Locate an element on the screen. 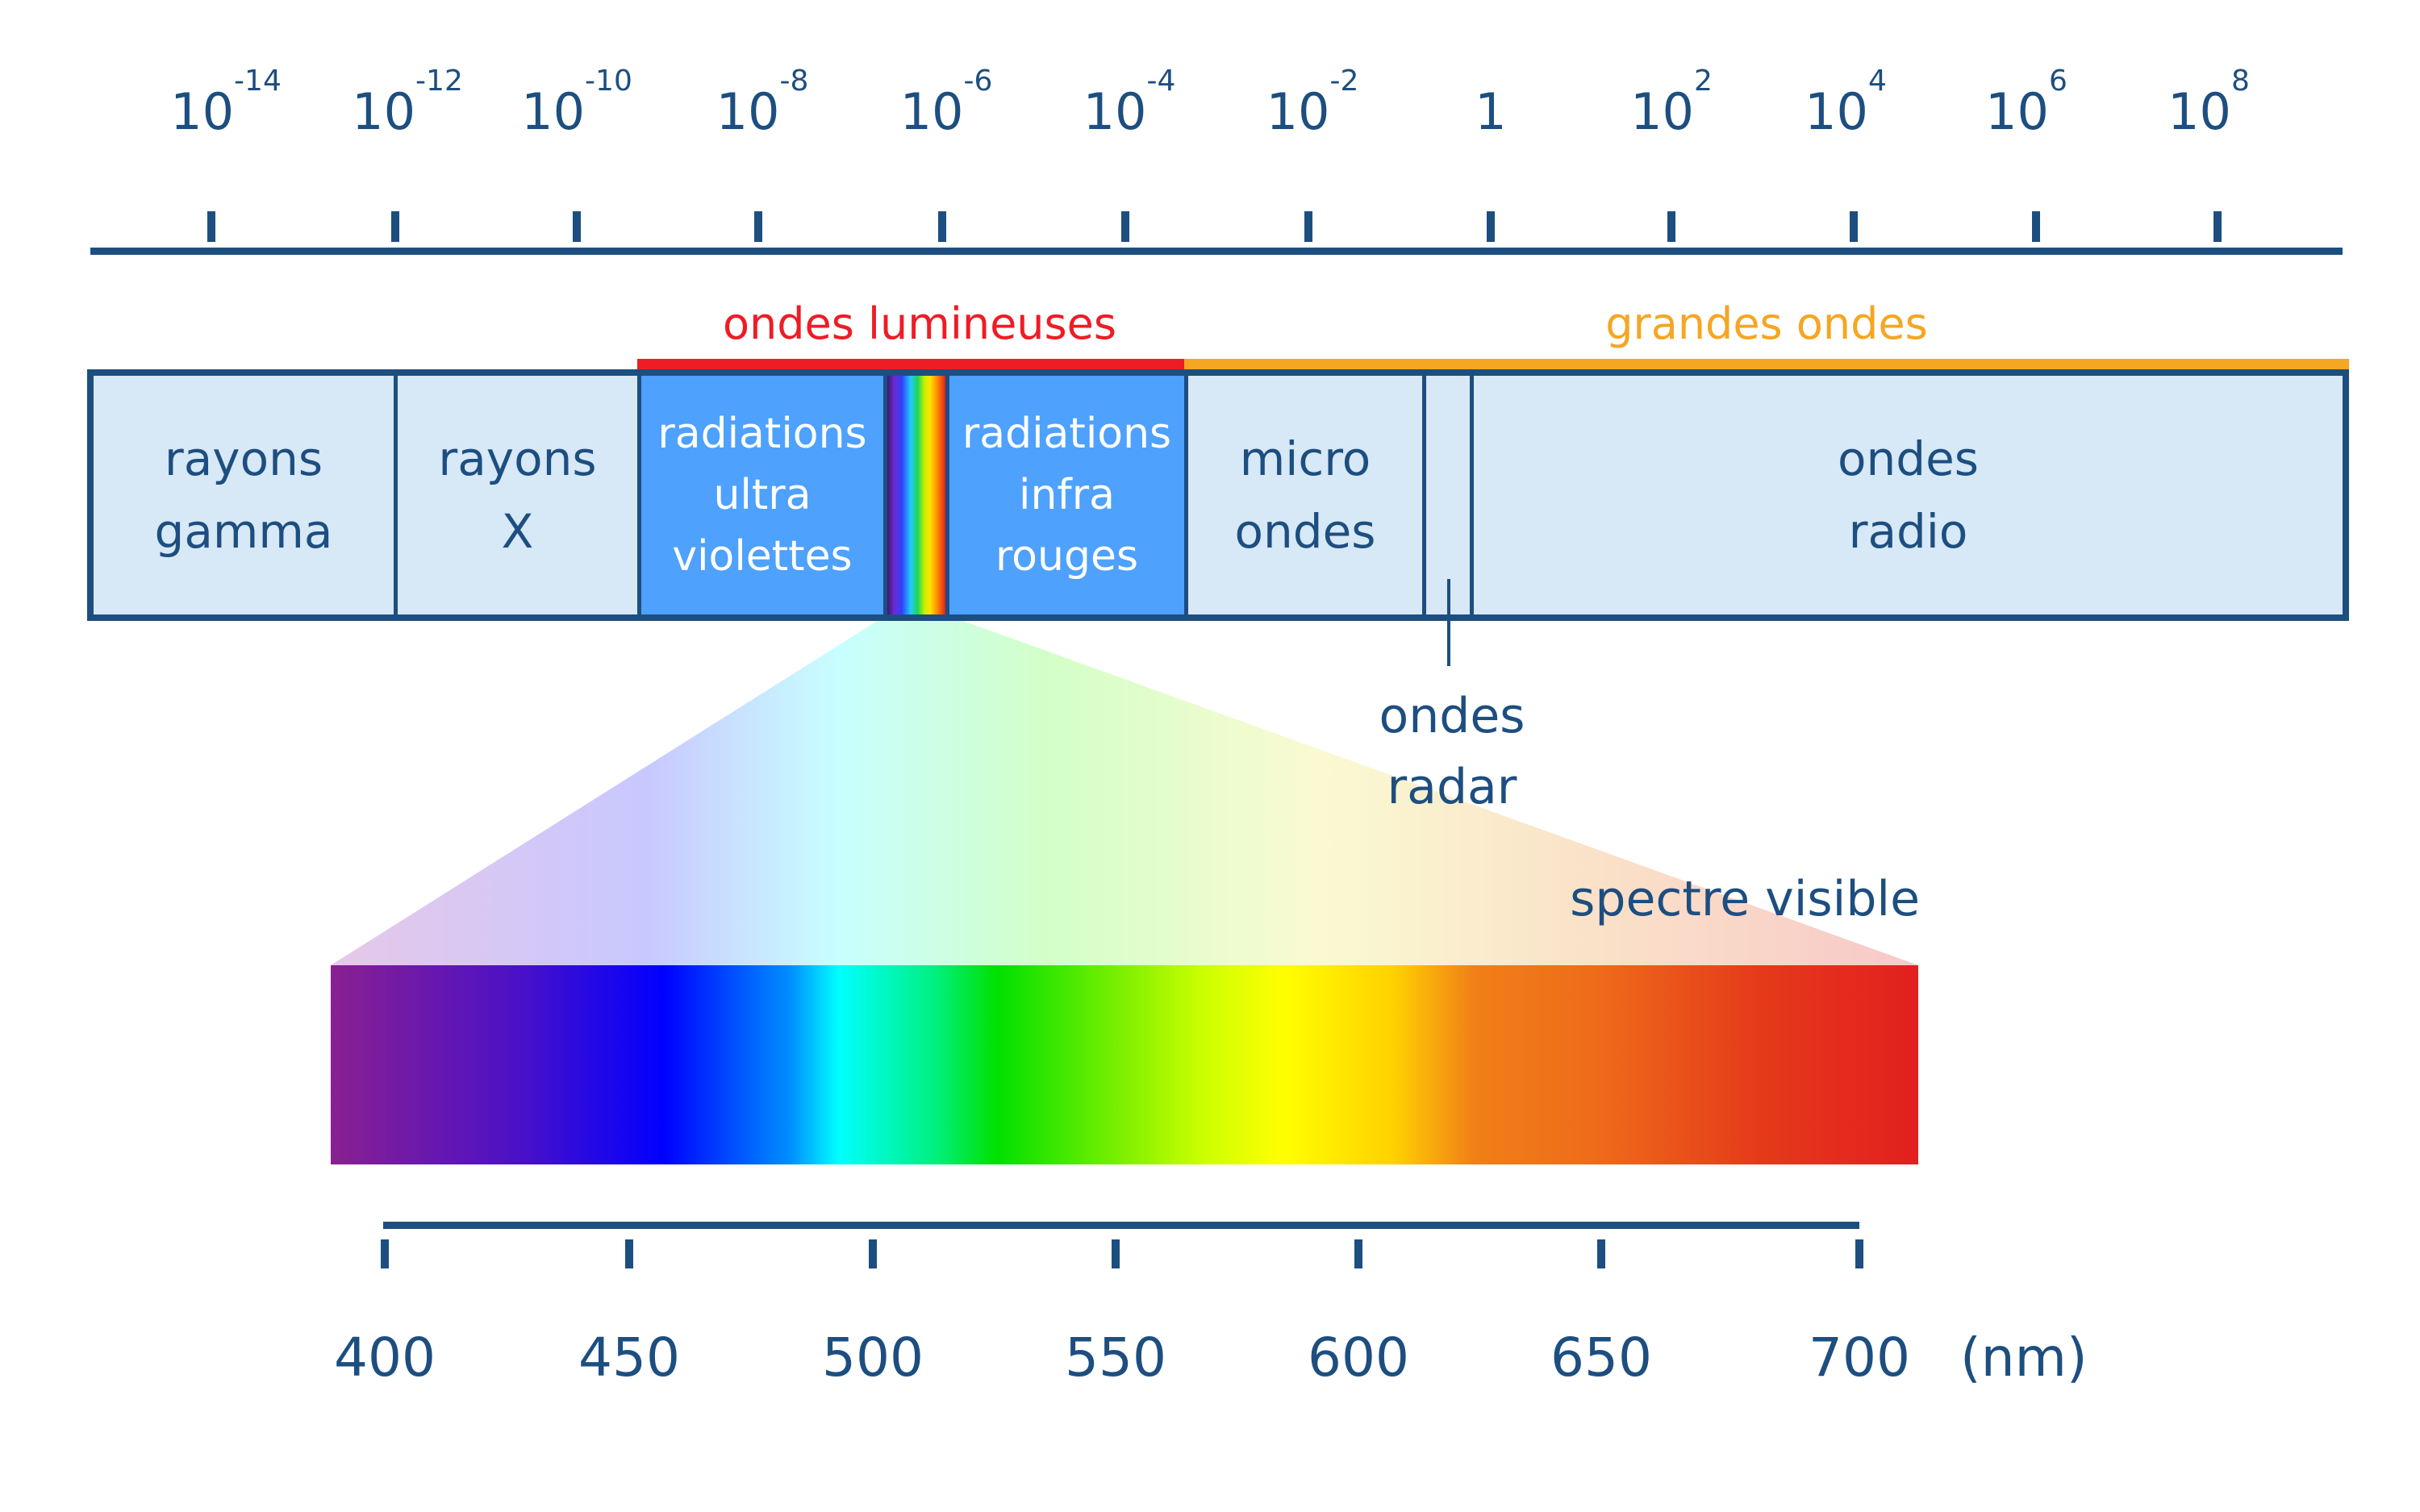  wavelength-axis-line is located at coordinates (1121, 1225).